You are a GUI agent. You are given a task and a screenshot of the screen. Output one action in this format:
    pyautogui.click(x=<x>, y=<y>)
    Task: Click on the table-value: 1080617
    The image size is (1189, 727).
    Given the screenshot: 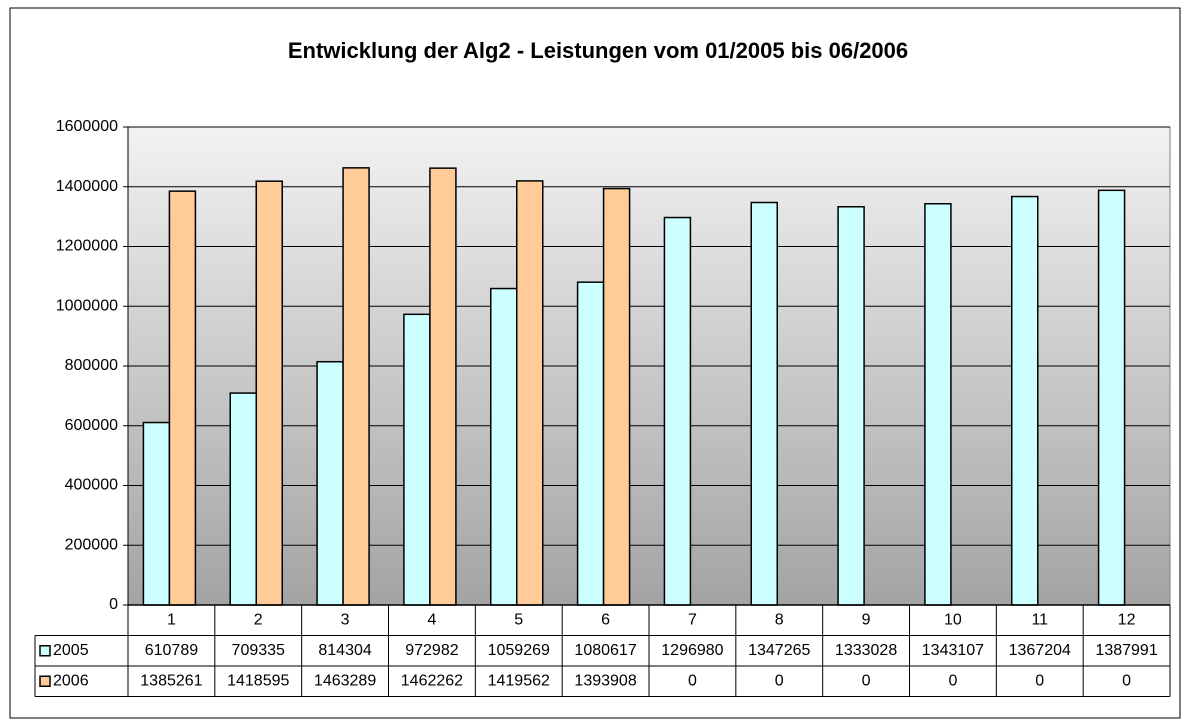 What is the action you would take?
    pyautogui.click(x=605, y=650)
    